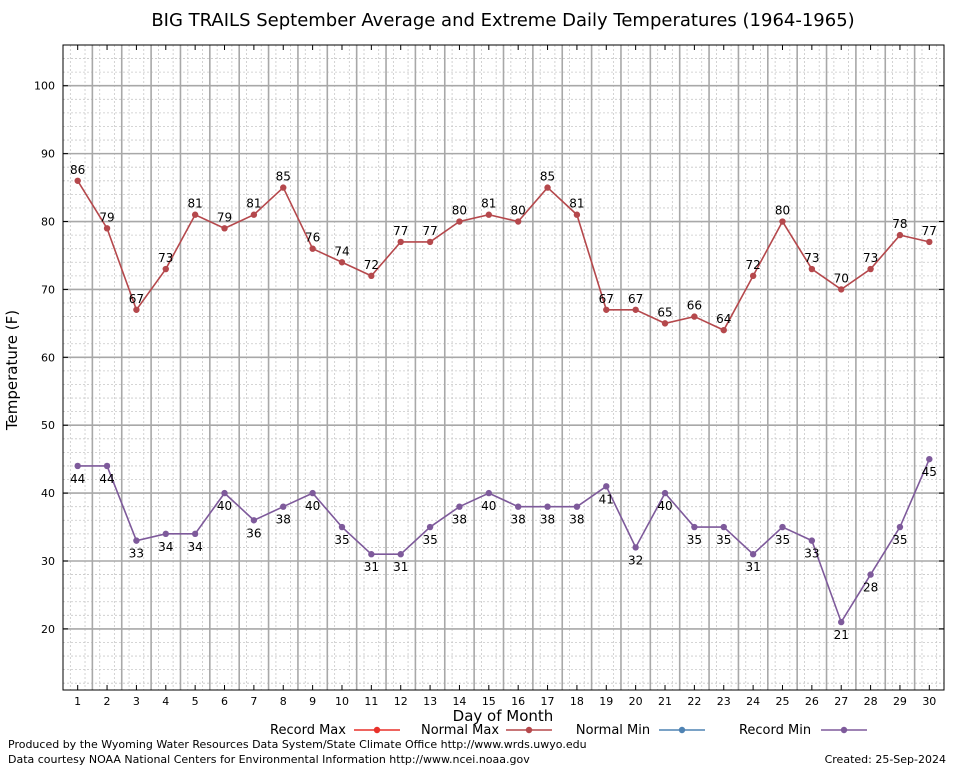 The width and height of the screenshot is (954, 768). What do you see at coordinates (724, 701) in the screenshot?
I see `x-tick-label: 23` at bounding box center [724, 701].